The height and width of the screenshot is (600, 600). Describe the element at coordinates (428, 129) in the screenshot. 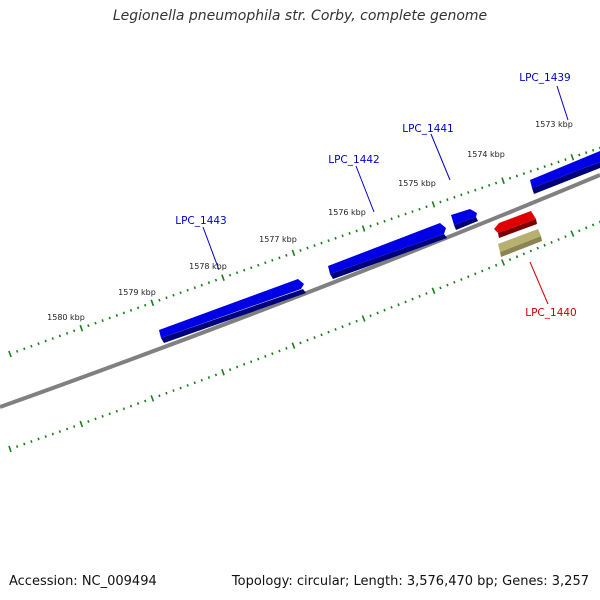

I see `gene-label-lpc-1441: LPC_1441` at that location.